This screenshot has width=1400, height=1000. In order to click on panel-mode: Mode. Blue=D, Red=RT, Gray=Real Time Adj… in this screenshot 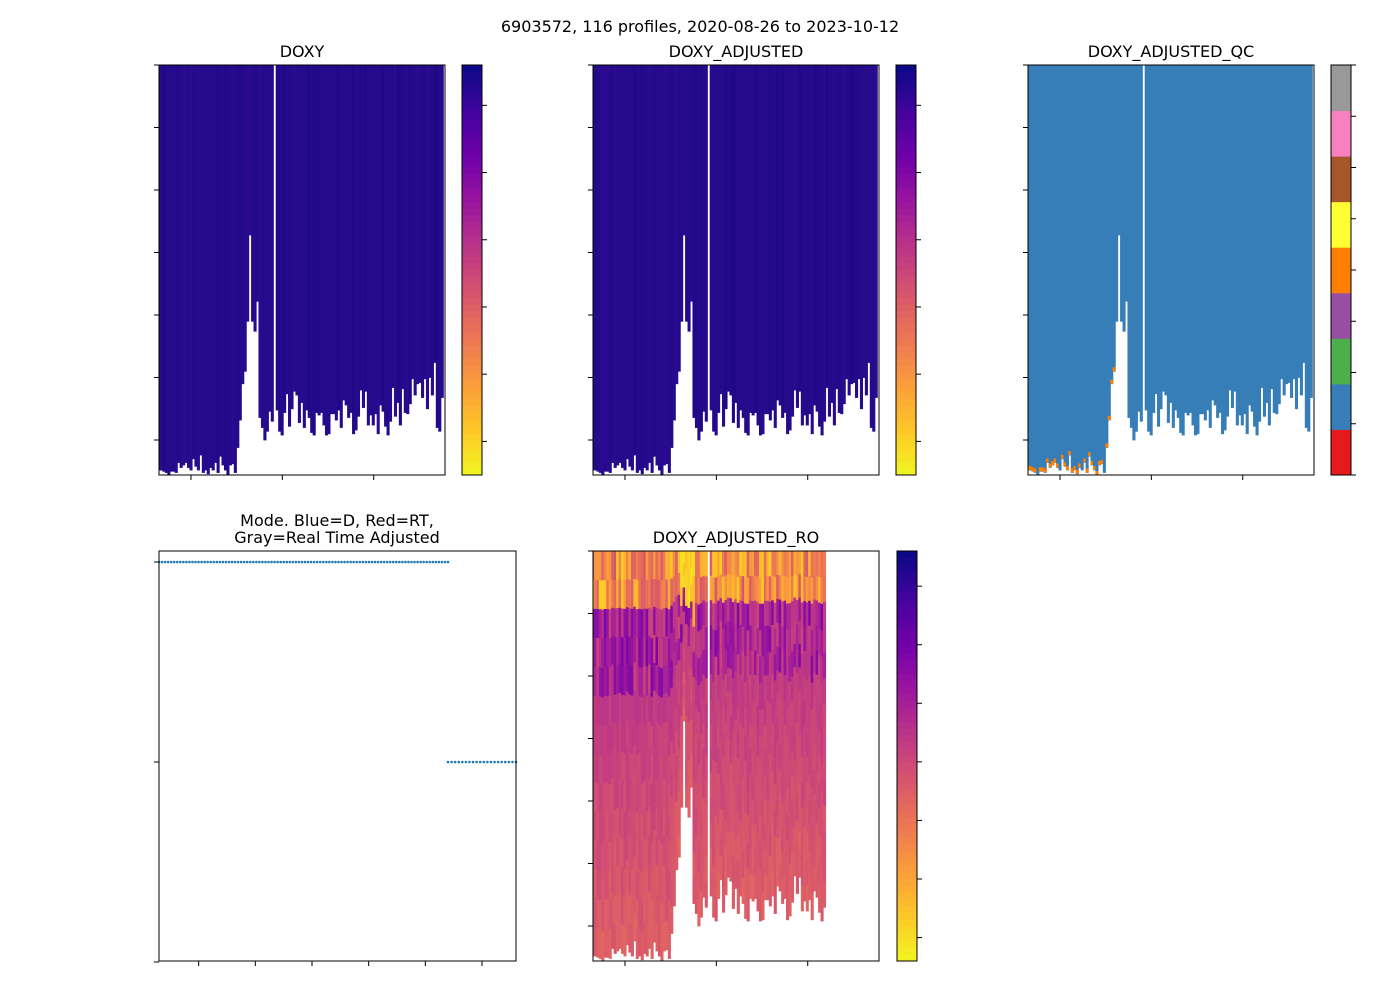, I will do `click(336, 738)`.